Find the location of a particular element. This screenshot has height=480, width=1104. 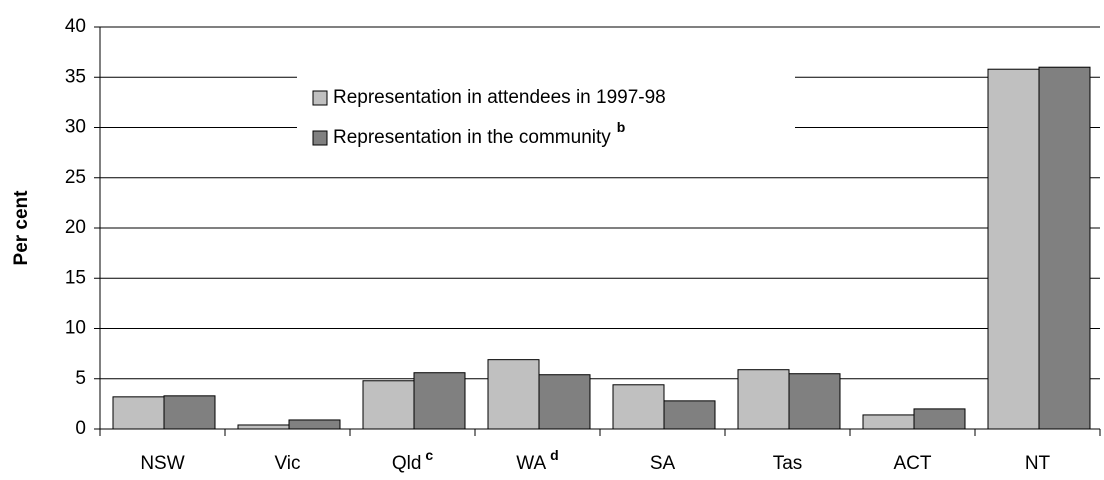

x-tick-label: SA is located at coordinates (663, 463).